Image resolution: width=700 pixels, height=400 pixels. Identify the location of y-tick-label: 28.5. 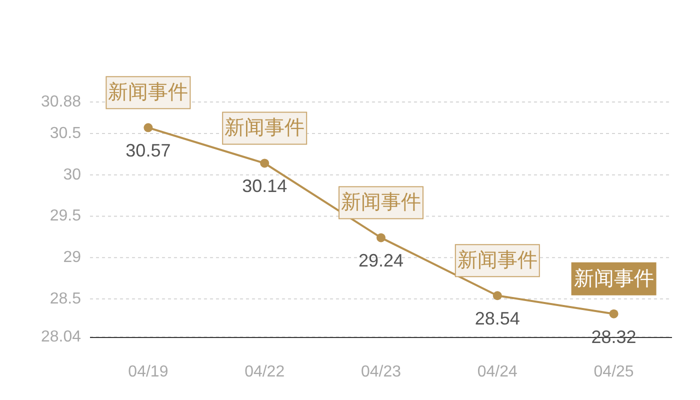
(66, 299).